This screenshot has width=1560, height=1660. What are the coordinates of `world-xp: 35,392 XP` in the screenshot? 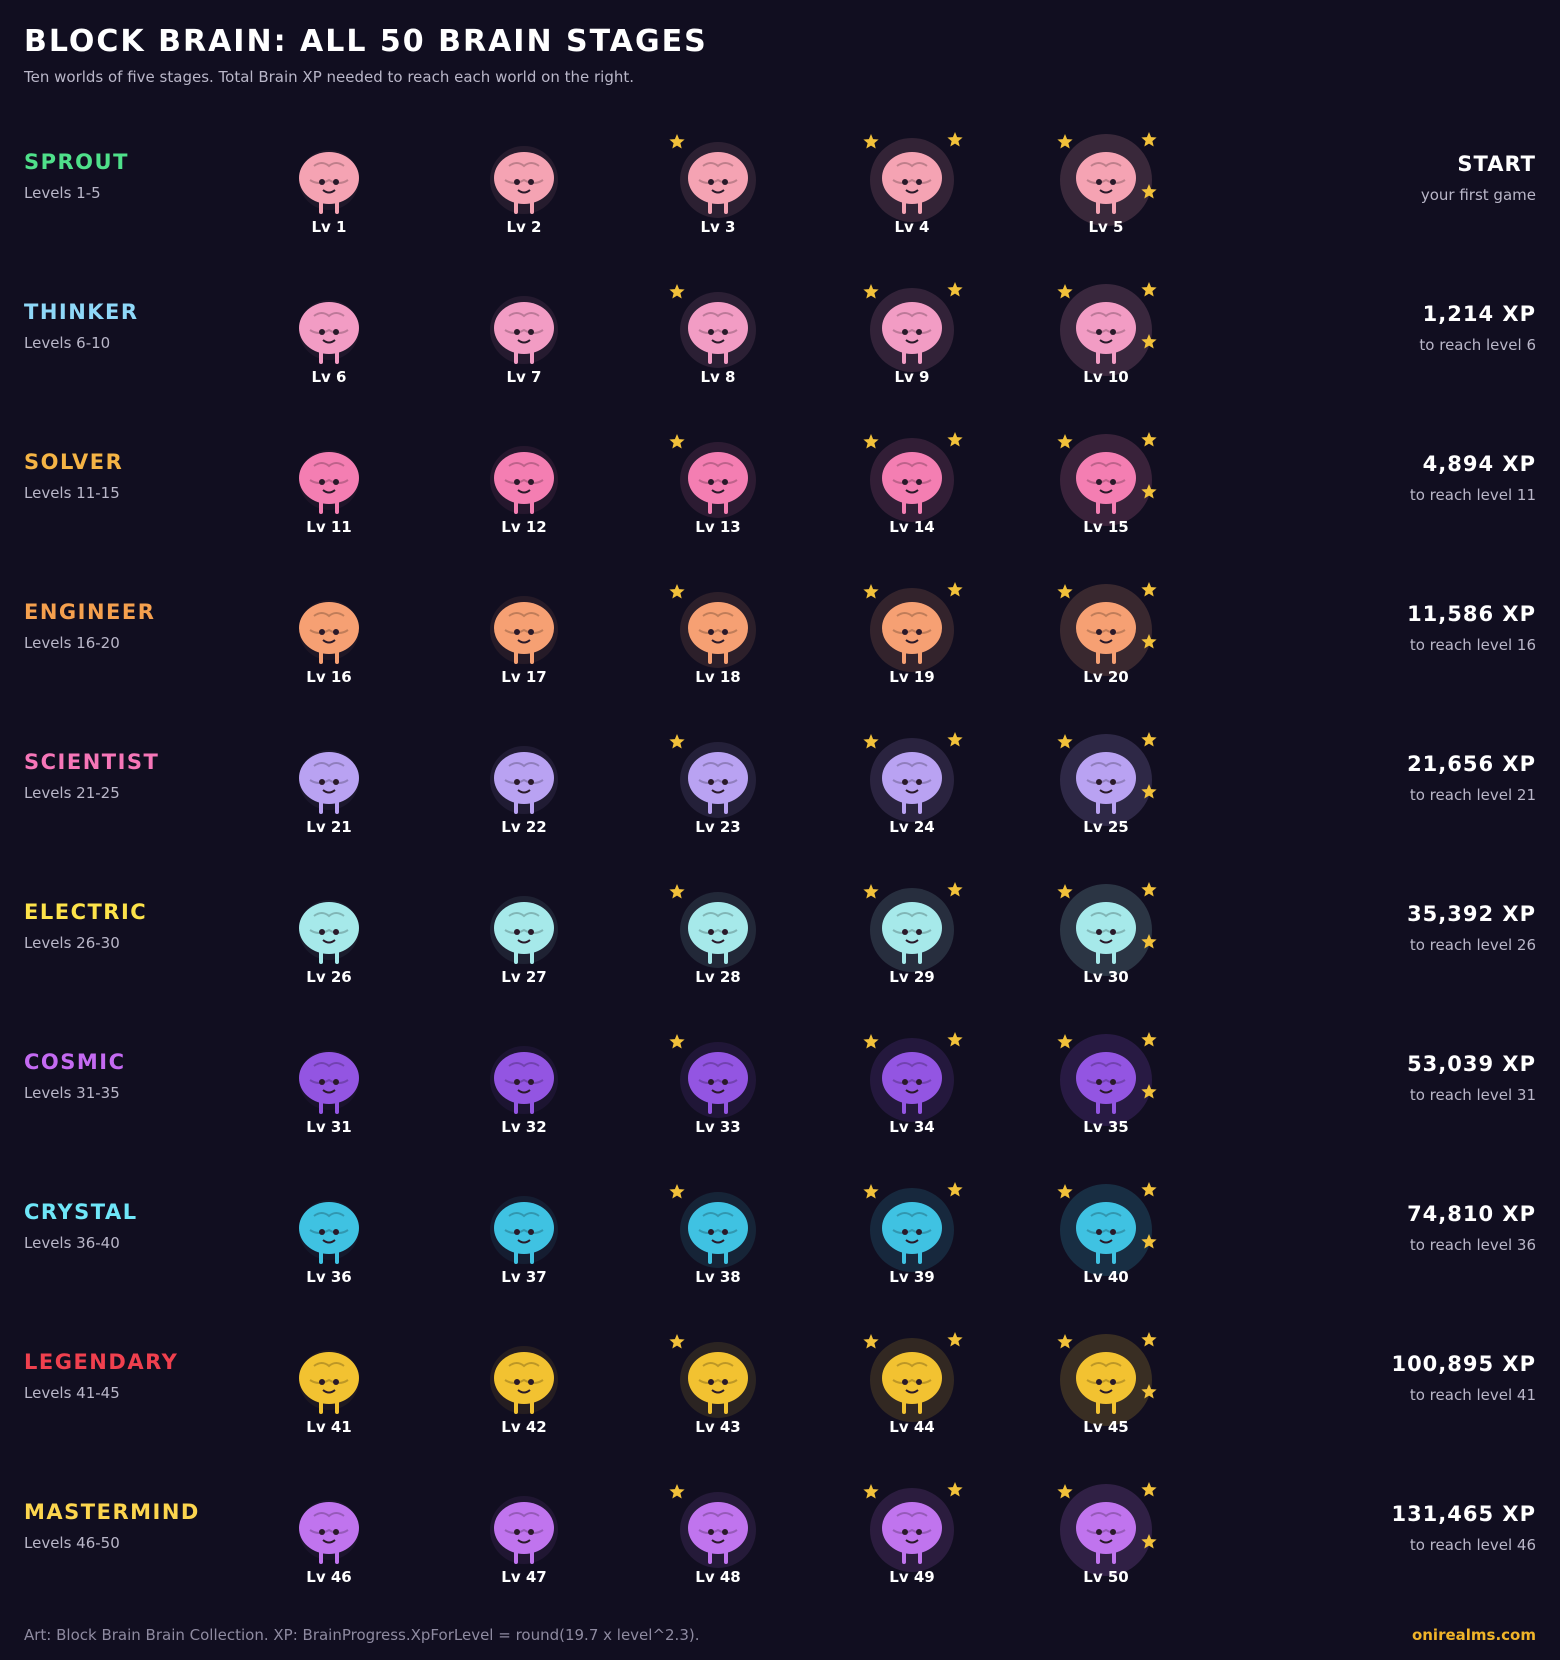 It's located at (1471, 914).